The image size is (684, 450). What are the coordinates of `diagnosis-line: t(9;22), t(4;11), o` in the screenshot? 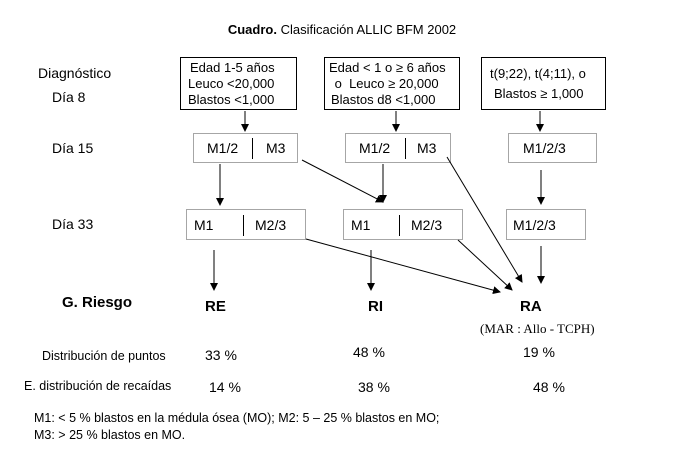 It's located at (538, 73).